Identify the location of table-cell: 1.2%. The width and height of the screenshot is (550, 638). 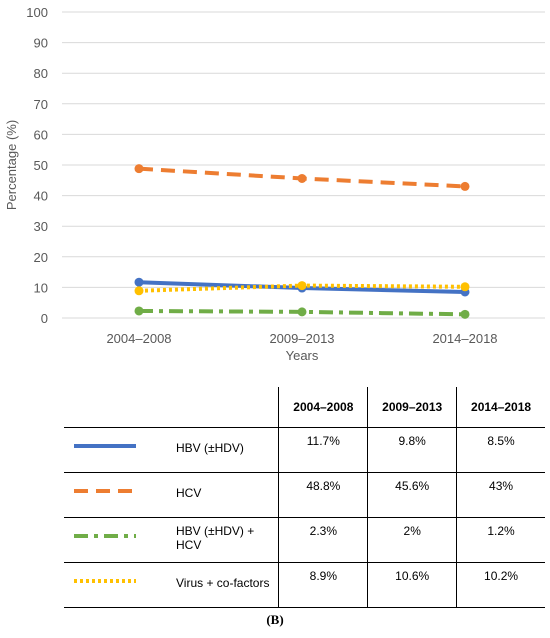
(500, 540).